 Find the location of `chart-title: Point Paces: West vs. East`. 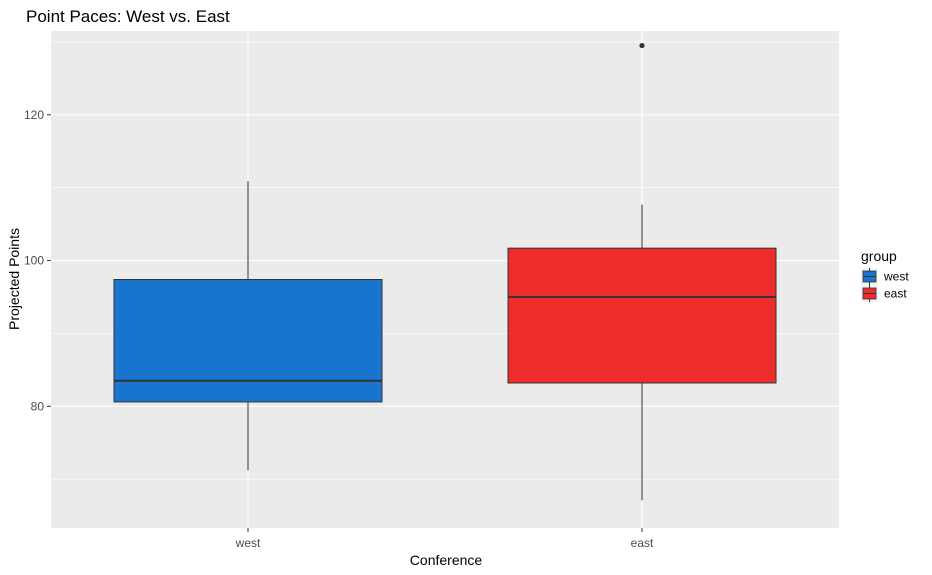

chart-title: Point Paces: West vs. East is located at coordinates (128, 16).